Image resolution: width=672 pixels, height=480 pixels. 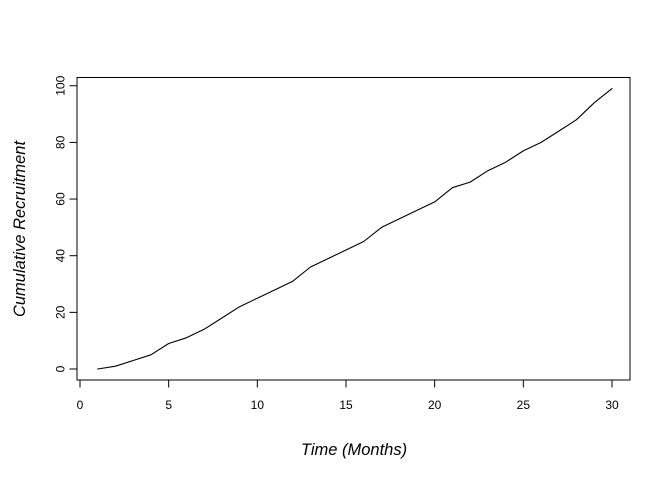 I want to click on x-axis: 0 5 10 15 20 25 30, so click(x=348, y=396).